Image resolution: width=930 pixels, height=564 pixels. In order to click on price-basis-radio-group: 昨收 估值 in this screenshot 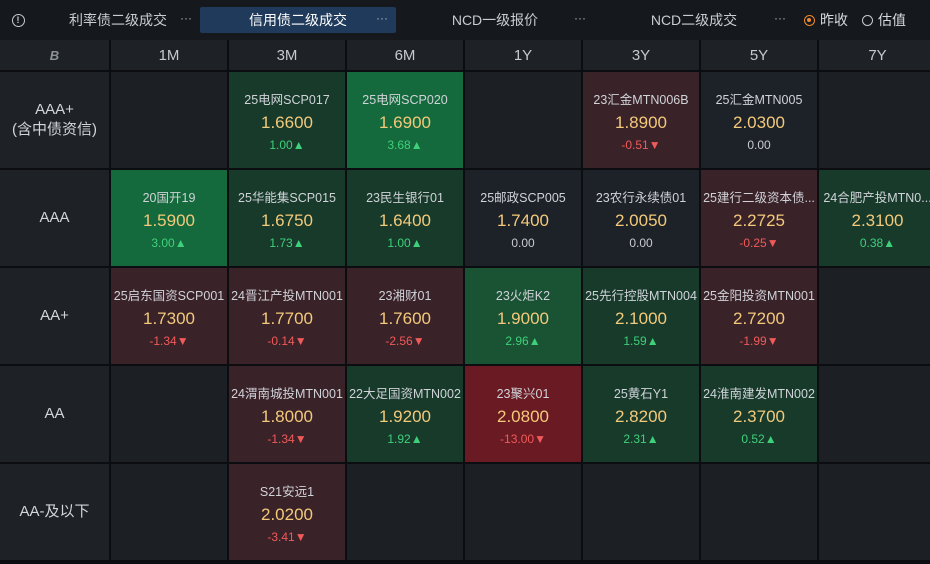, I will do `click(855, 20)`.